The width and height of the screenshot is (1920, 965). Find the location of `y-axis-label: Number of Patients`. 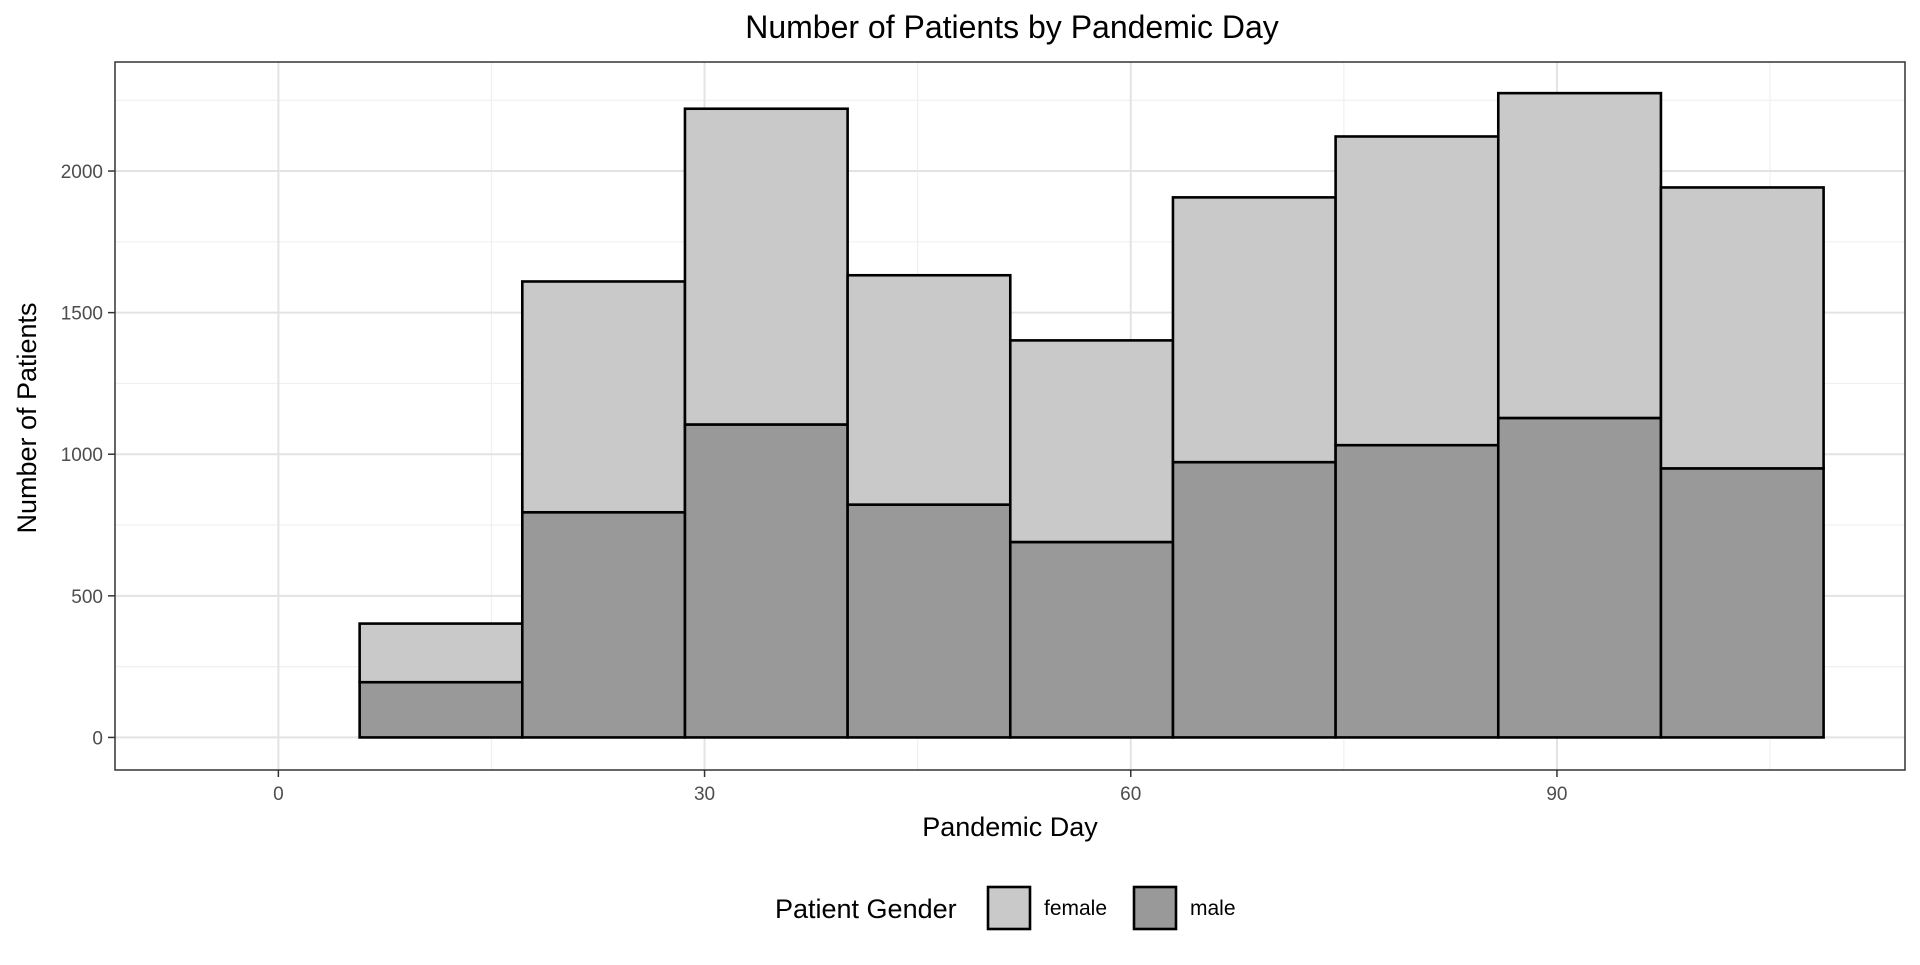

y-axis-label: Number of Patients is located at coordinates (27, 417).